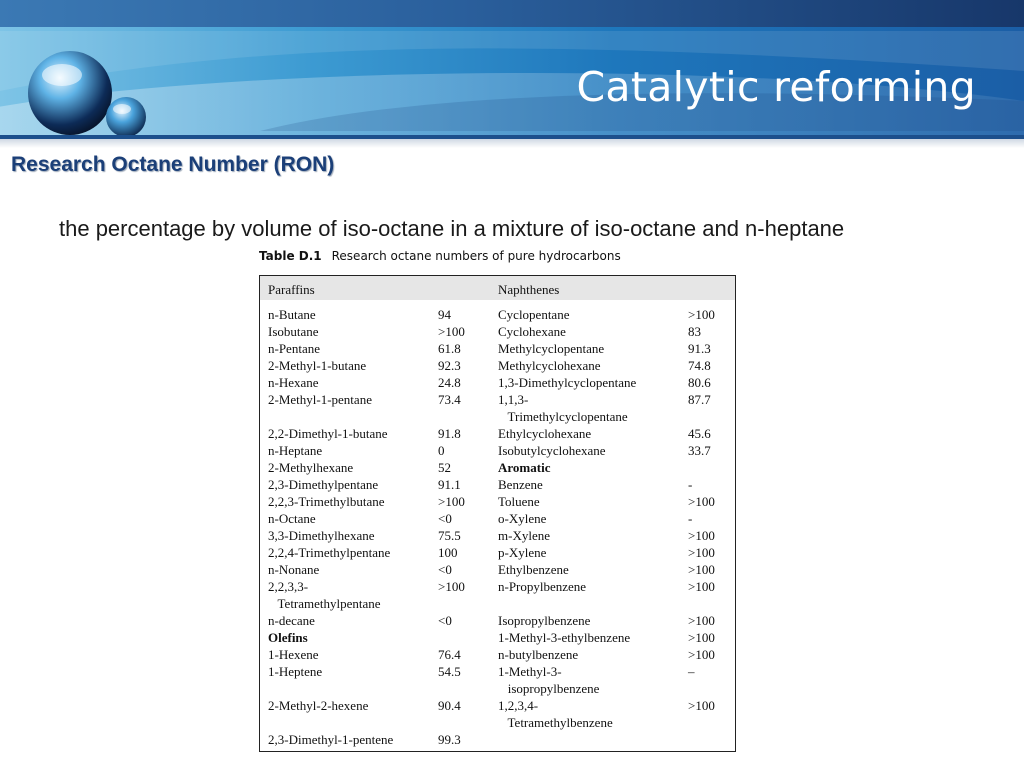 Image resolution: width=1024 pixels, height=768 pixels. Describe the element at coordinates (320, 399) in the screenshot. I see `table-cell: 2-Methyl-1-pentane` at that location.